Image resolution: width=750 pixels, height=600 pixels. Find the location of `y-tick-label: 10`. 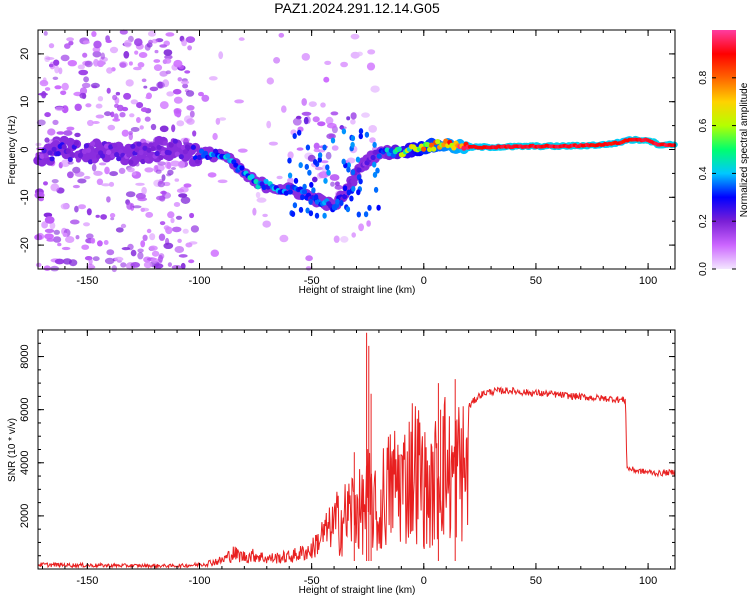

y-tick-label: 10 is located at coordinates (25, 102).